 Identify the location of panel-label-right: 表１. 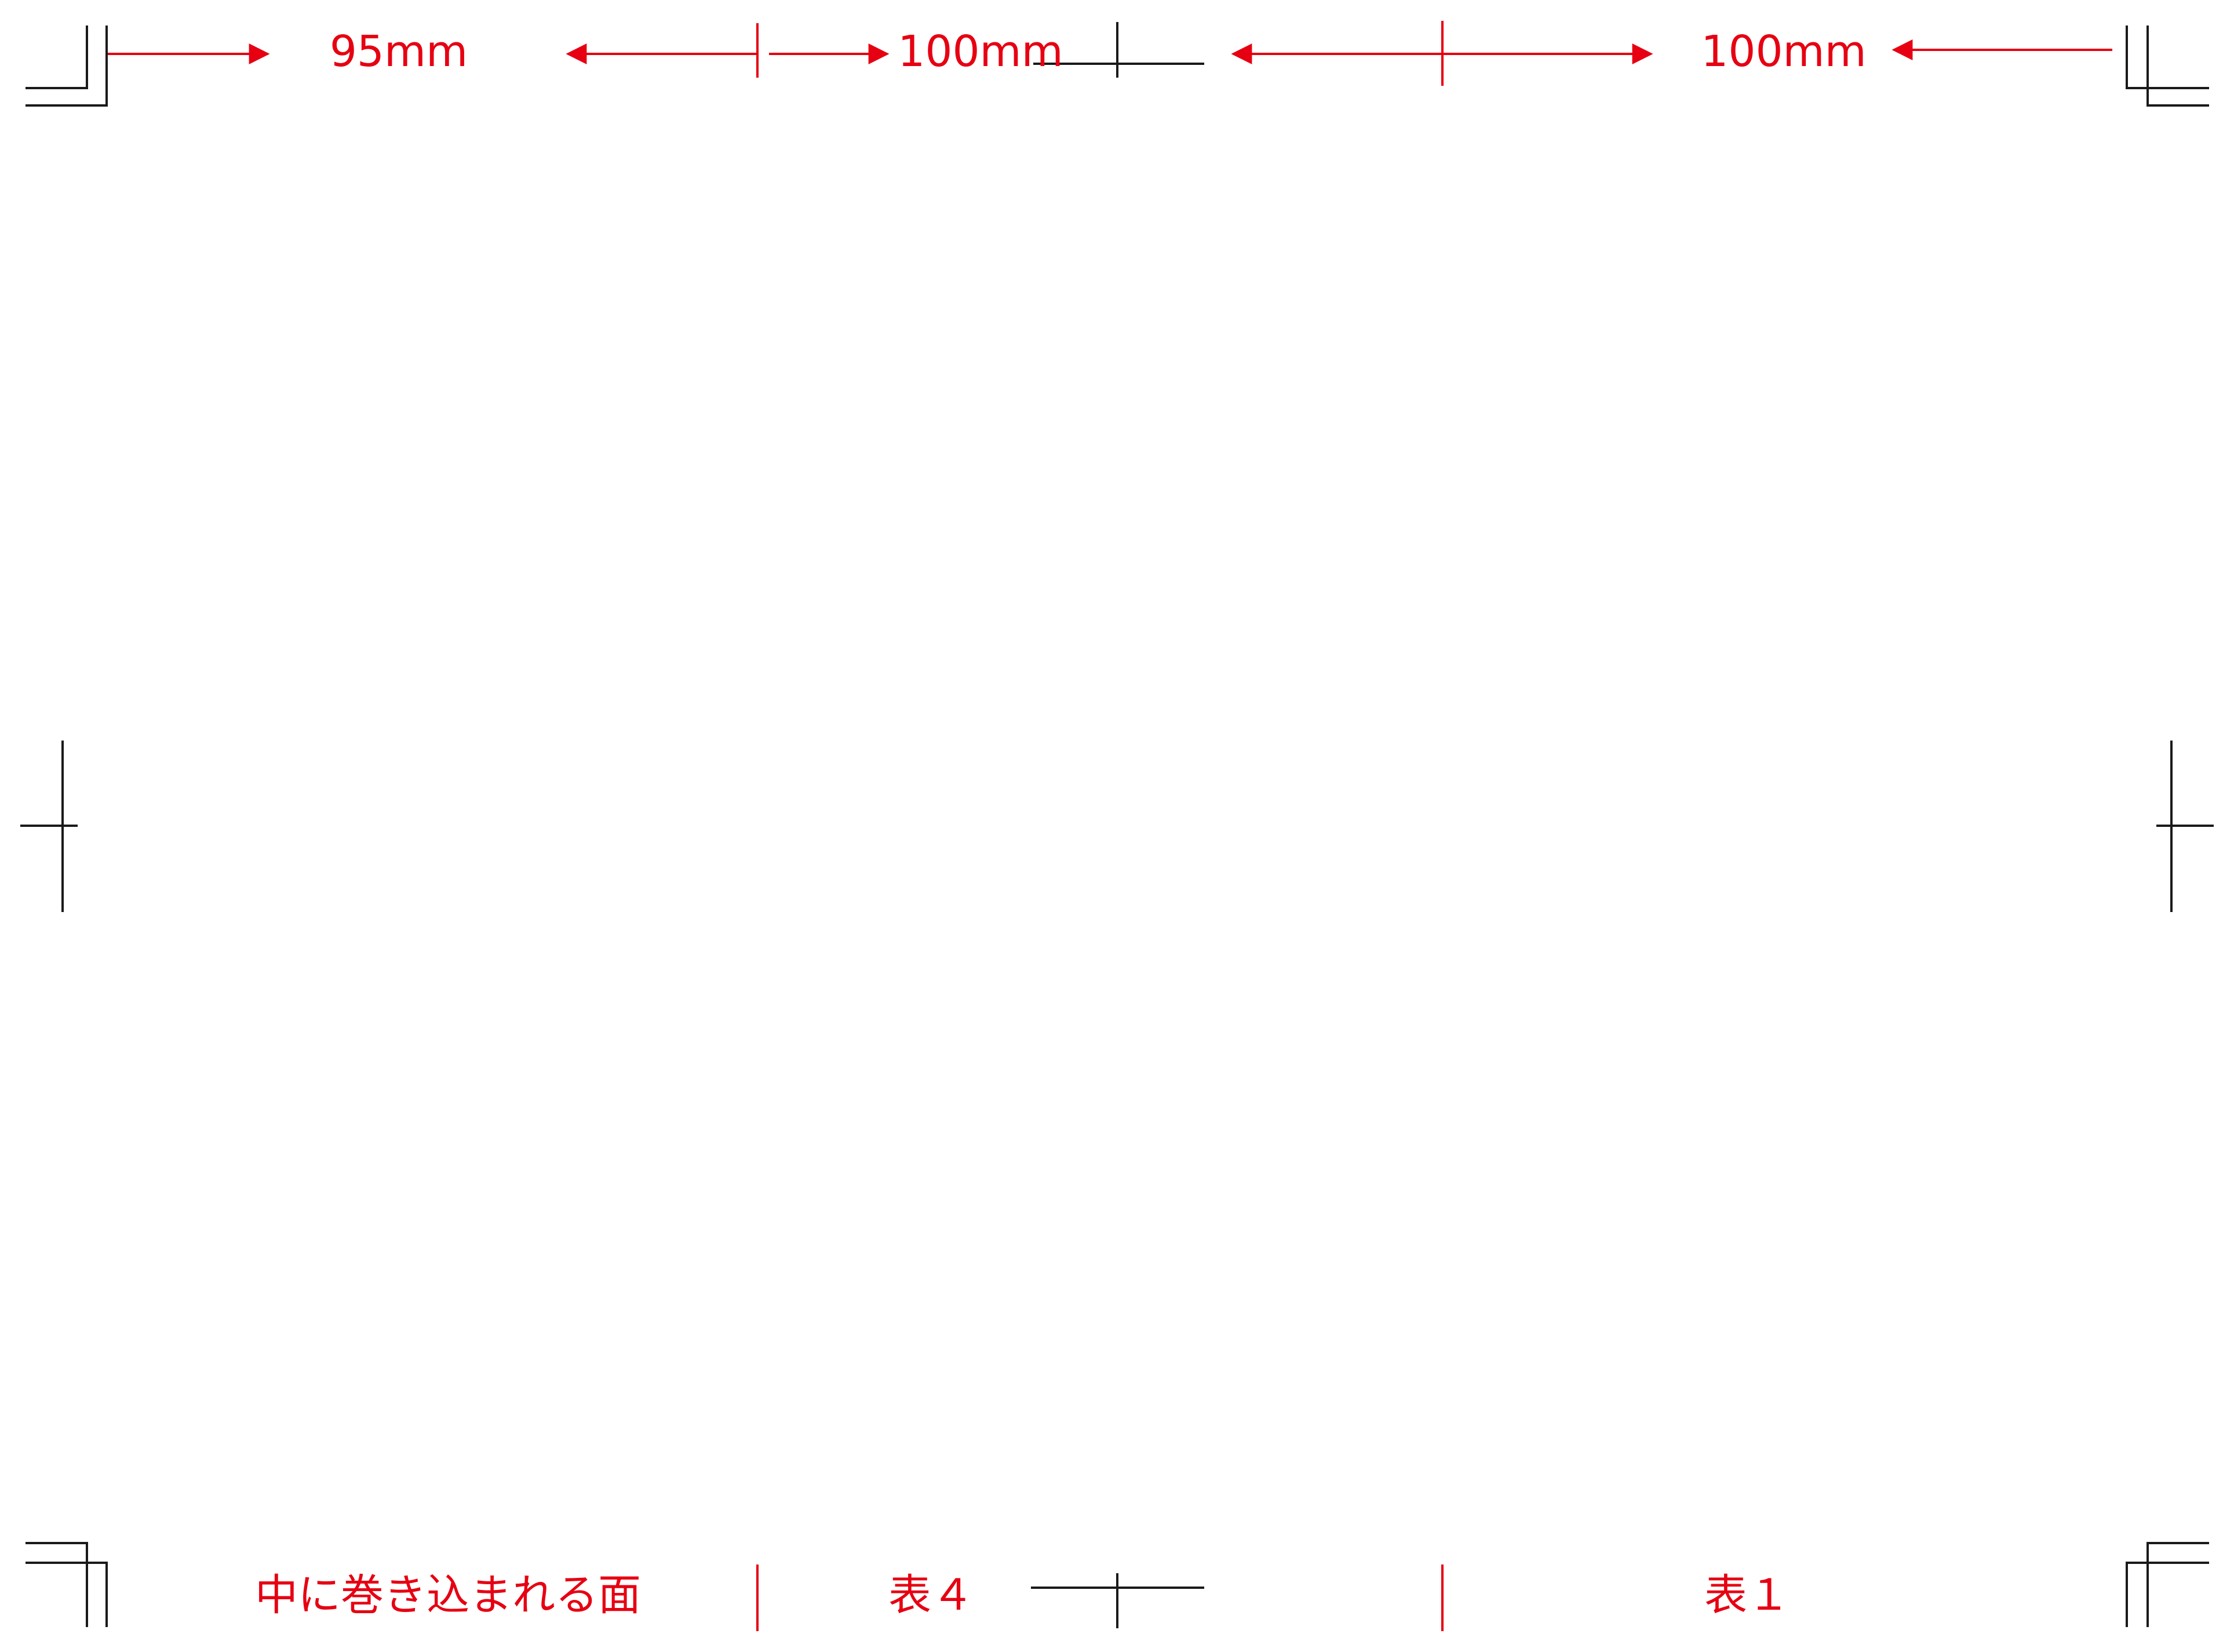
(1747, 1595).